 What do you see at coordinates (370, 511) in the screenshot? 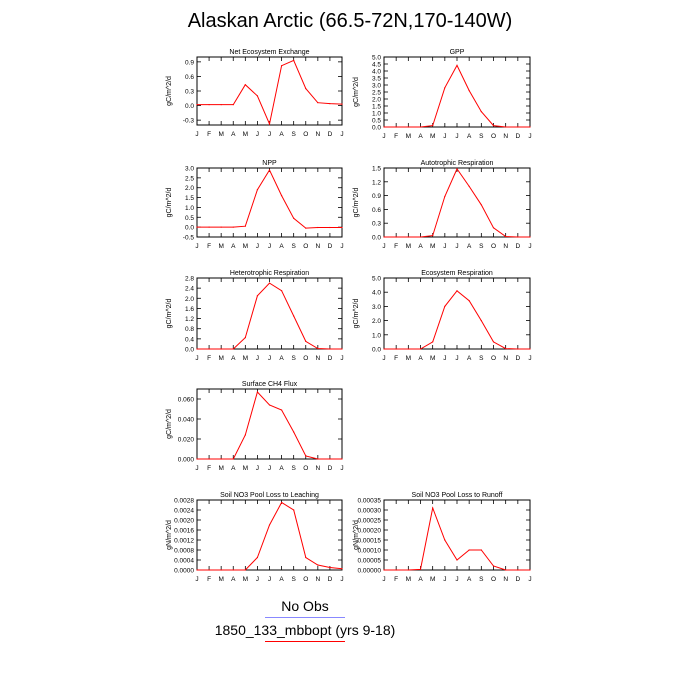
I see `y-tick-label: 0.00030` at bounding box center [370, 511].